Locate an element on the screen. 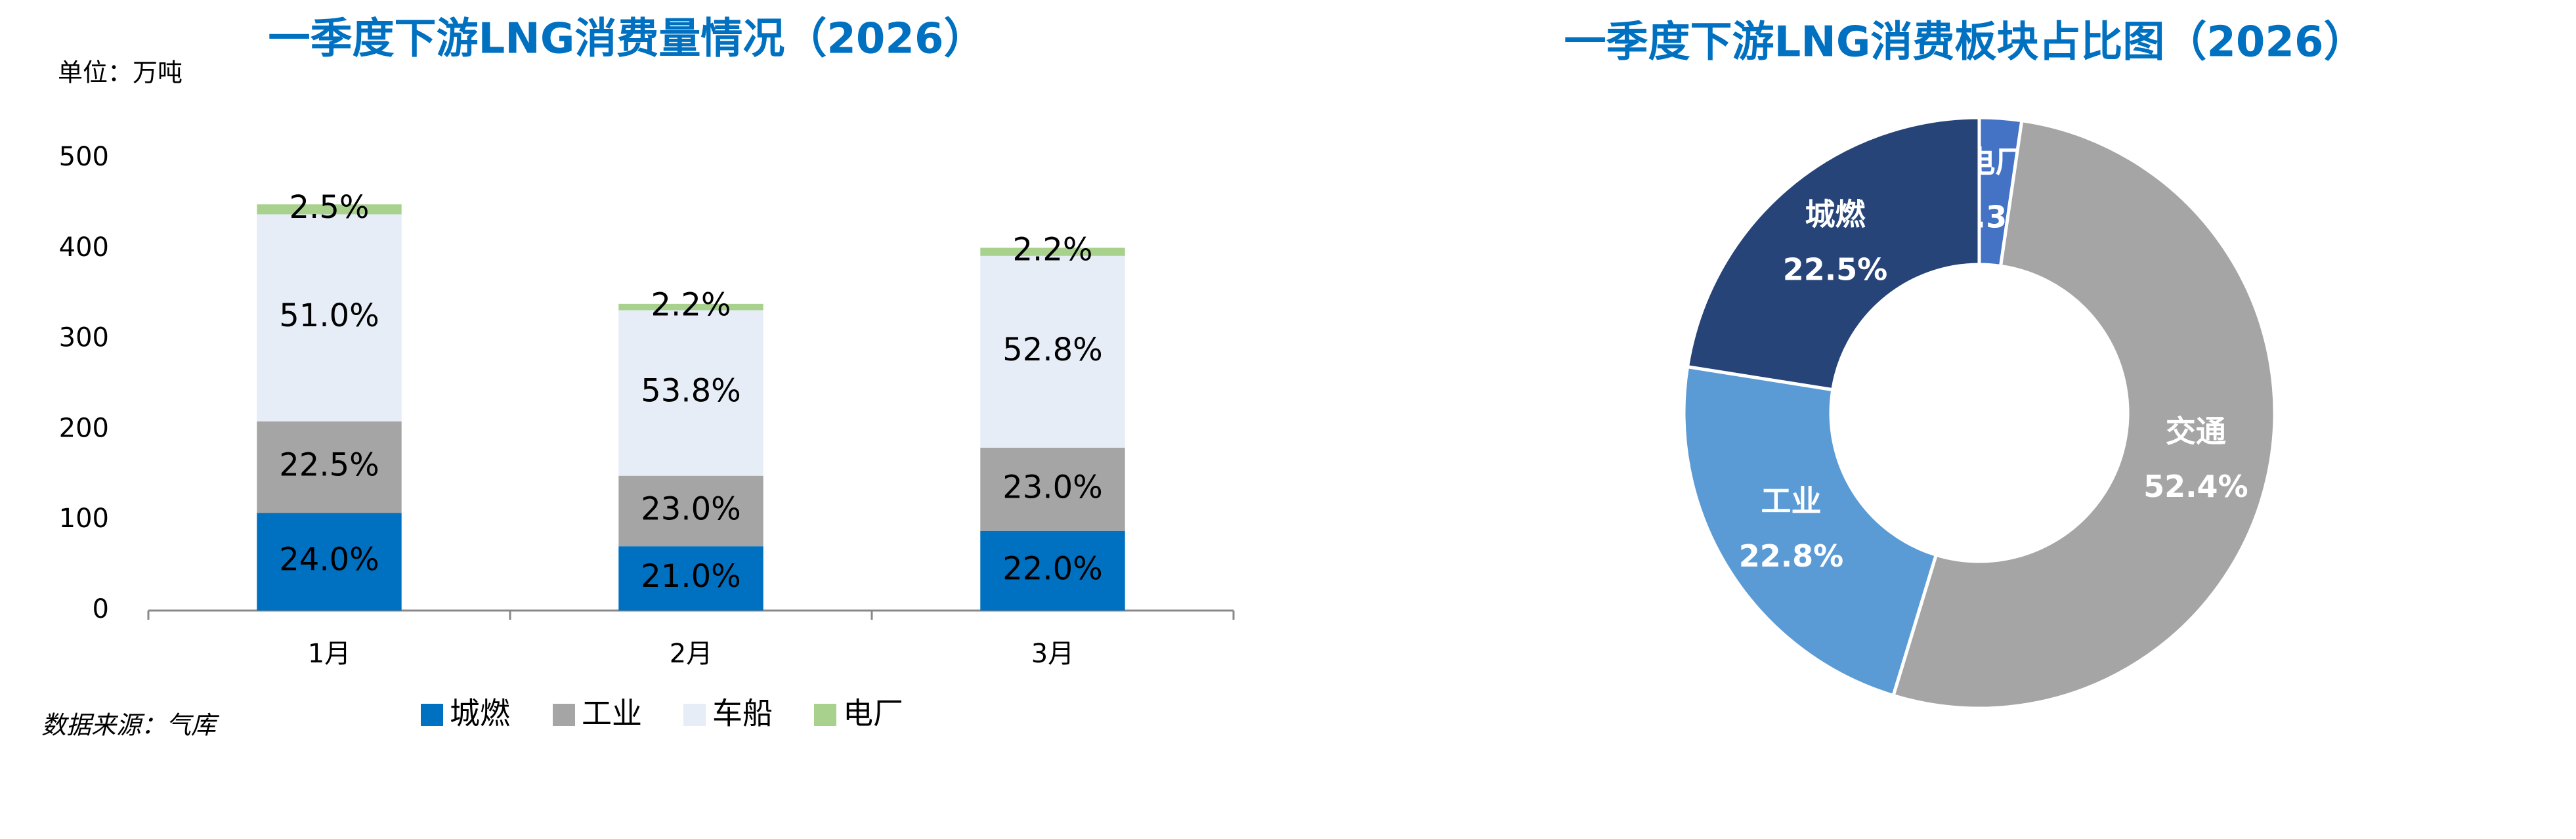 This screenshot has height=839, width=2576. legend-label: 城燃 is located at coordinates (480, 713).